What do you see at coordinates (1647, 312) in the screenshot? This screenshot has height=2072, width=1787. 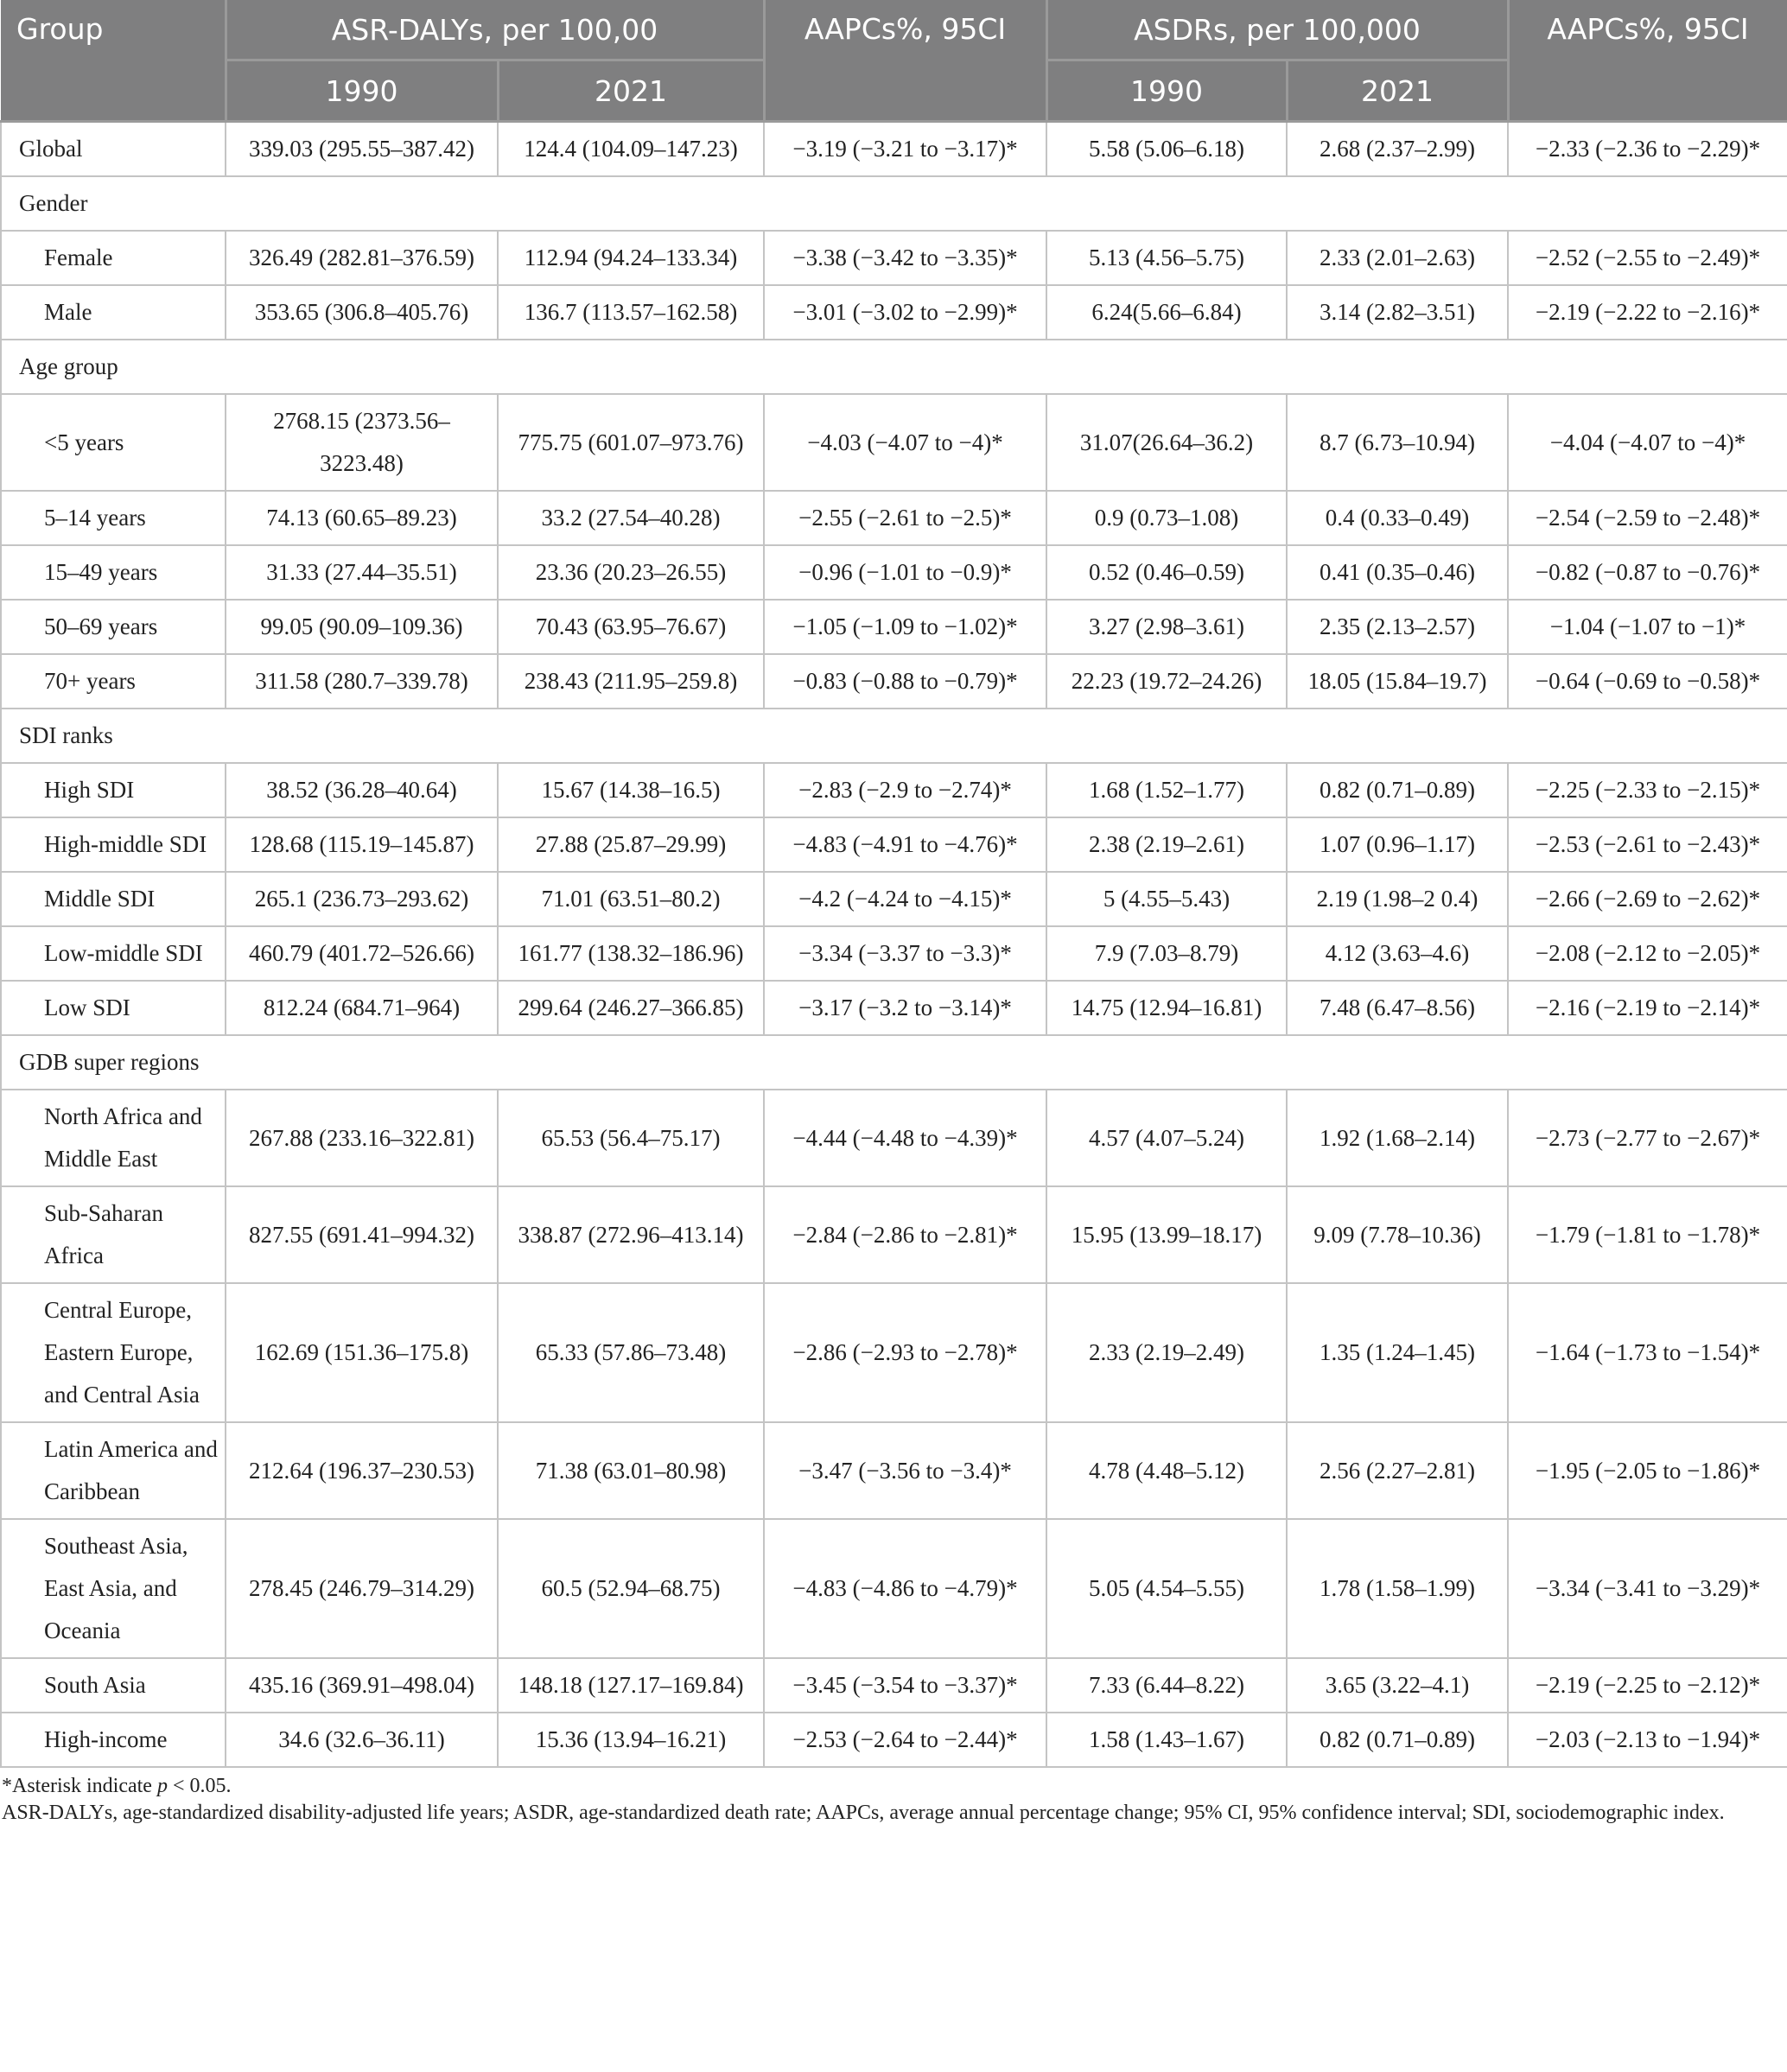 I see `cell-aapc-asdrs: −2.19 (−2.22 to −2.16)*` at bounding box center [1647, 312].